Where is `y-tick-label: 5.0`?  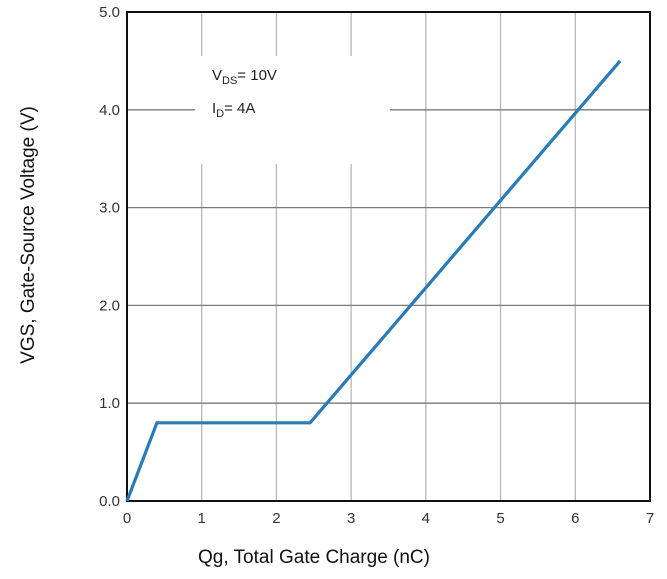 y-tick-label: 5.0 is located at coordinates (109, 12).